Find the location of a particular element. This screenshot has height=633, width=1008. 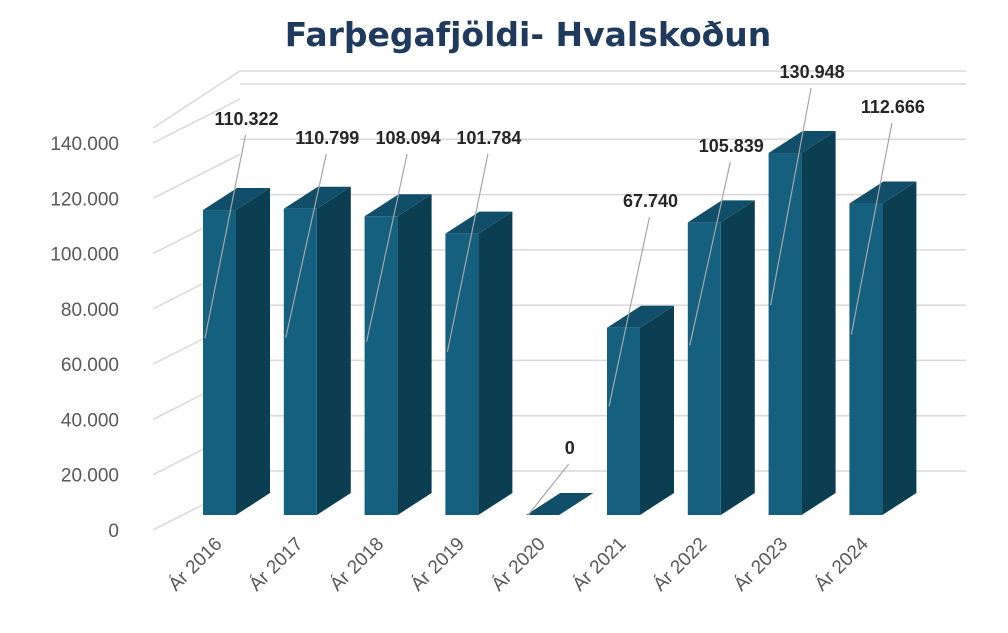

x-tick-label: Ár 2021 is located at coordinates (600, 565).